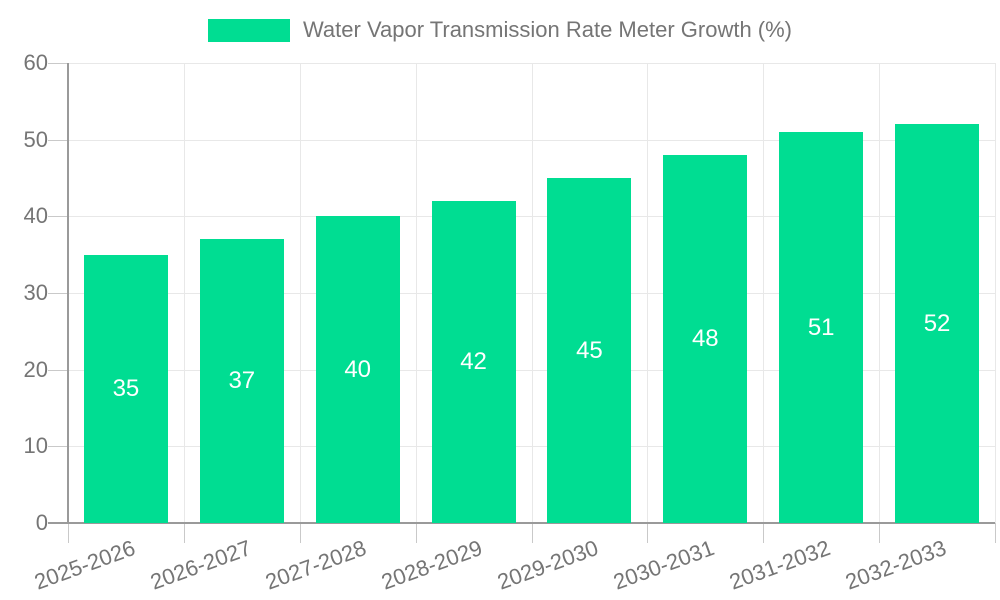 Image resolution: width=1000 pixels, height=600 pixels. I want to click on y-axis-line, so click(68, 293).